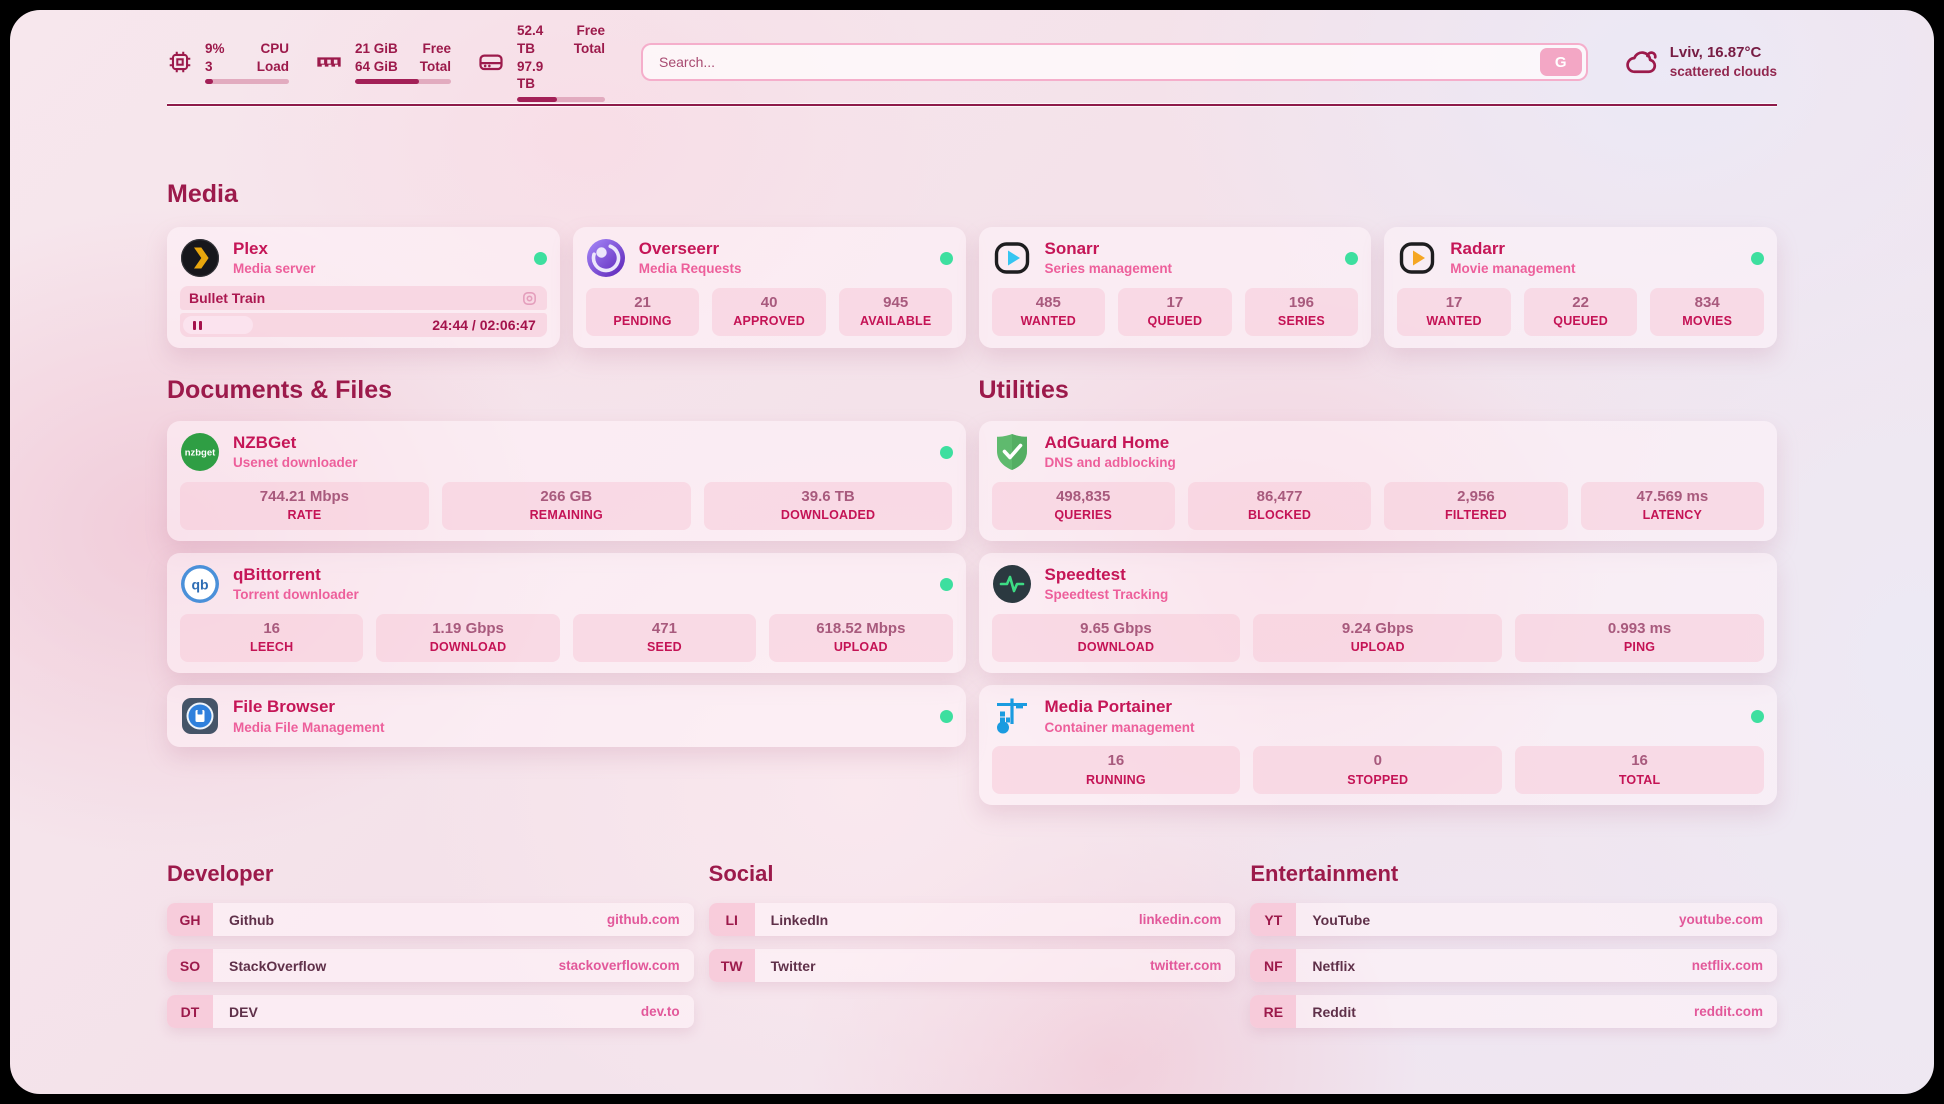 This screenshot has width=1944, height=1104. Describe the element at coordinates (1301, 312) in the screenshot. I see `stat-tile: 196 SERIES` at that location.